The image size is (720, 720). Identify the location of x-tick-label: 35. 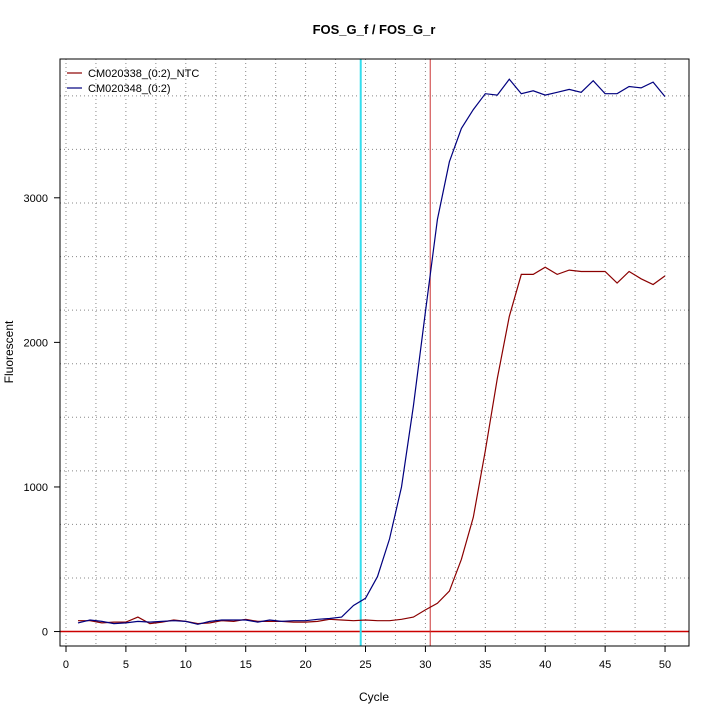
(485, 665).